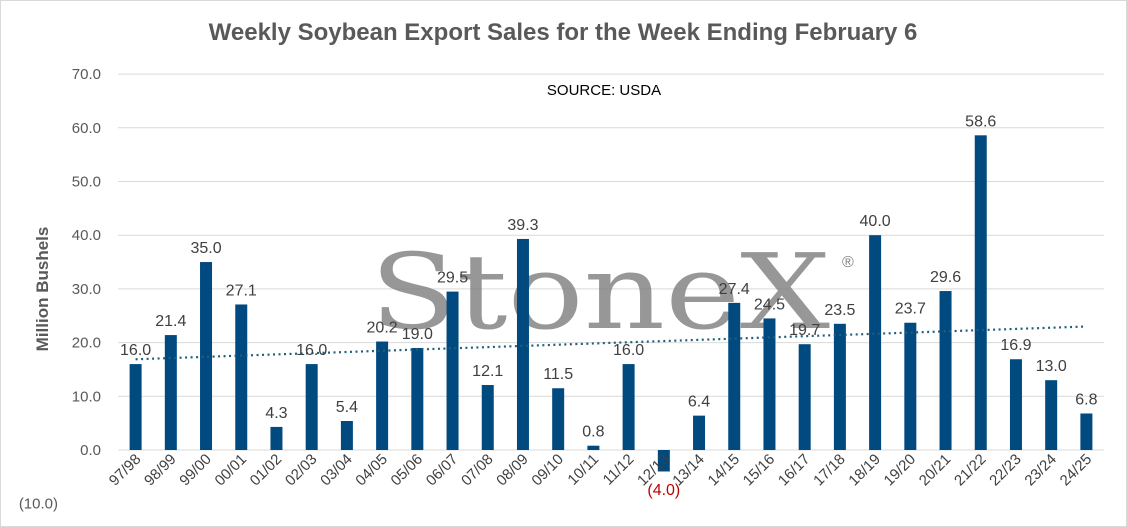 The image size is (1127, 527). I want to click on y-tick-label: (10.0), so click(38, 504).